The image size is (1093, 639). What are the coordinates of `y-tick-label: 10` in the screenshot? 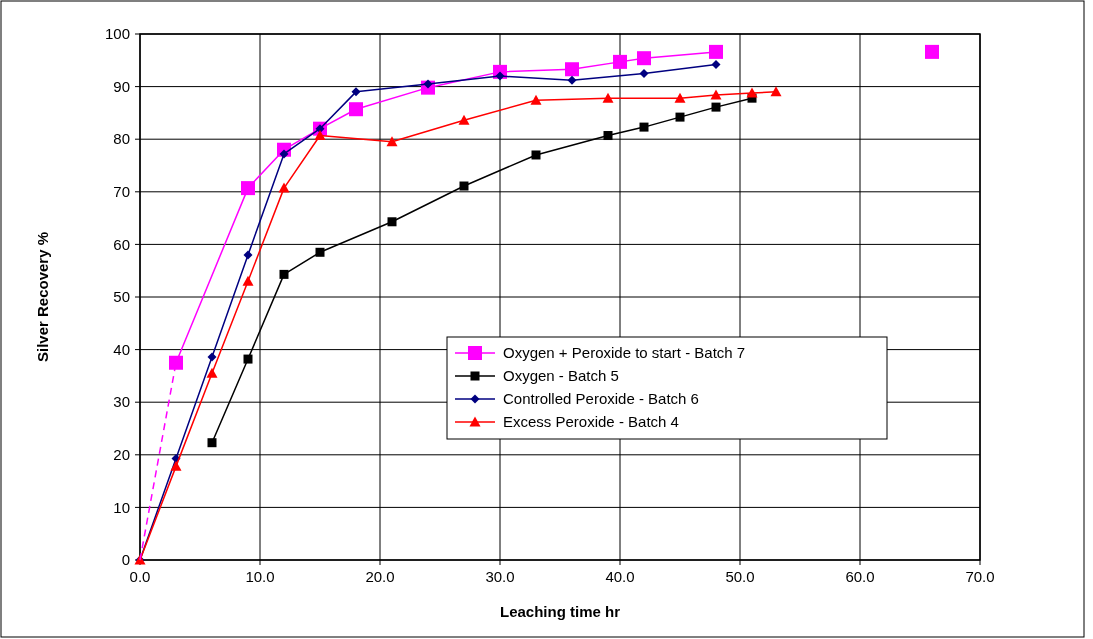 It's located at (121, 507).